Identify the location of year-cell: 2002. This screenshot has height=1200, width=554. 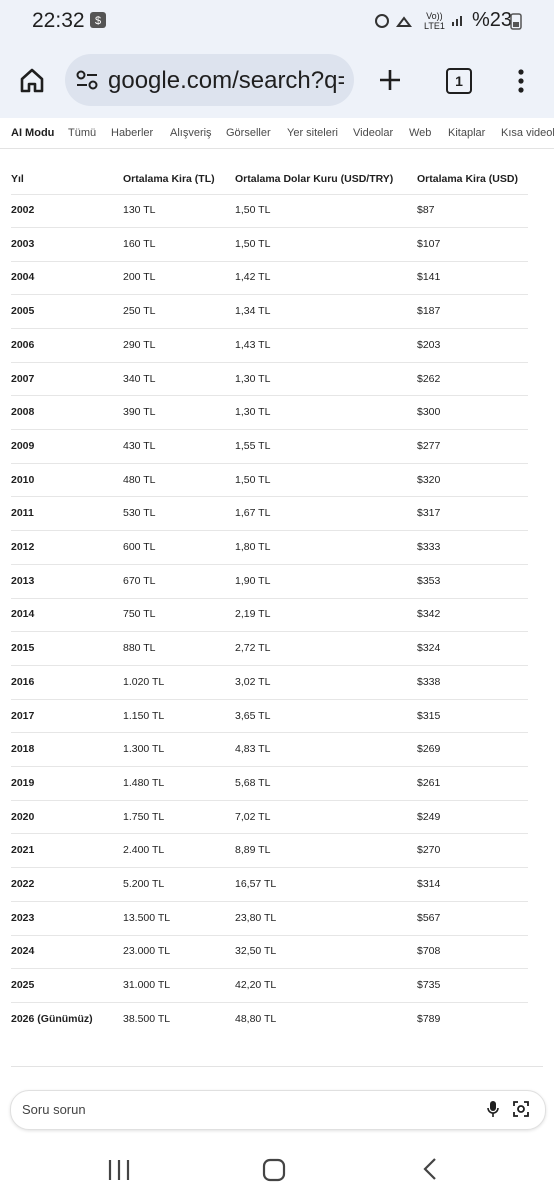
(23, 210).